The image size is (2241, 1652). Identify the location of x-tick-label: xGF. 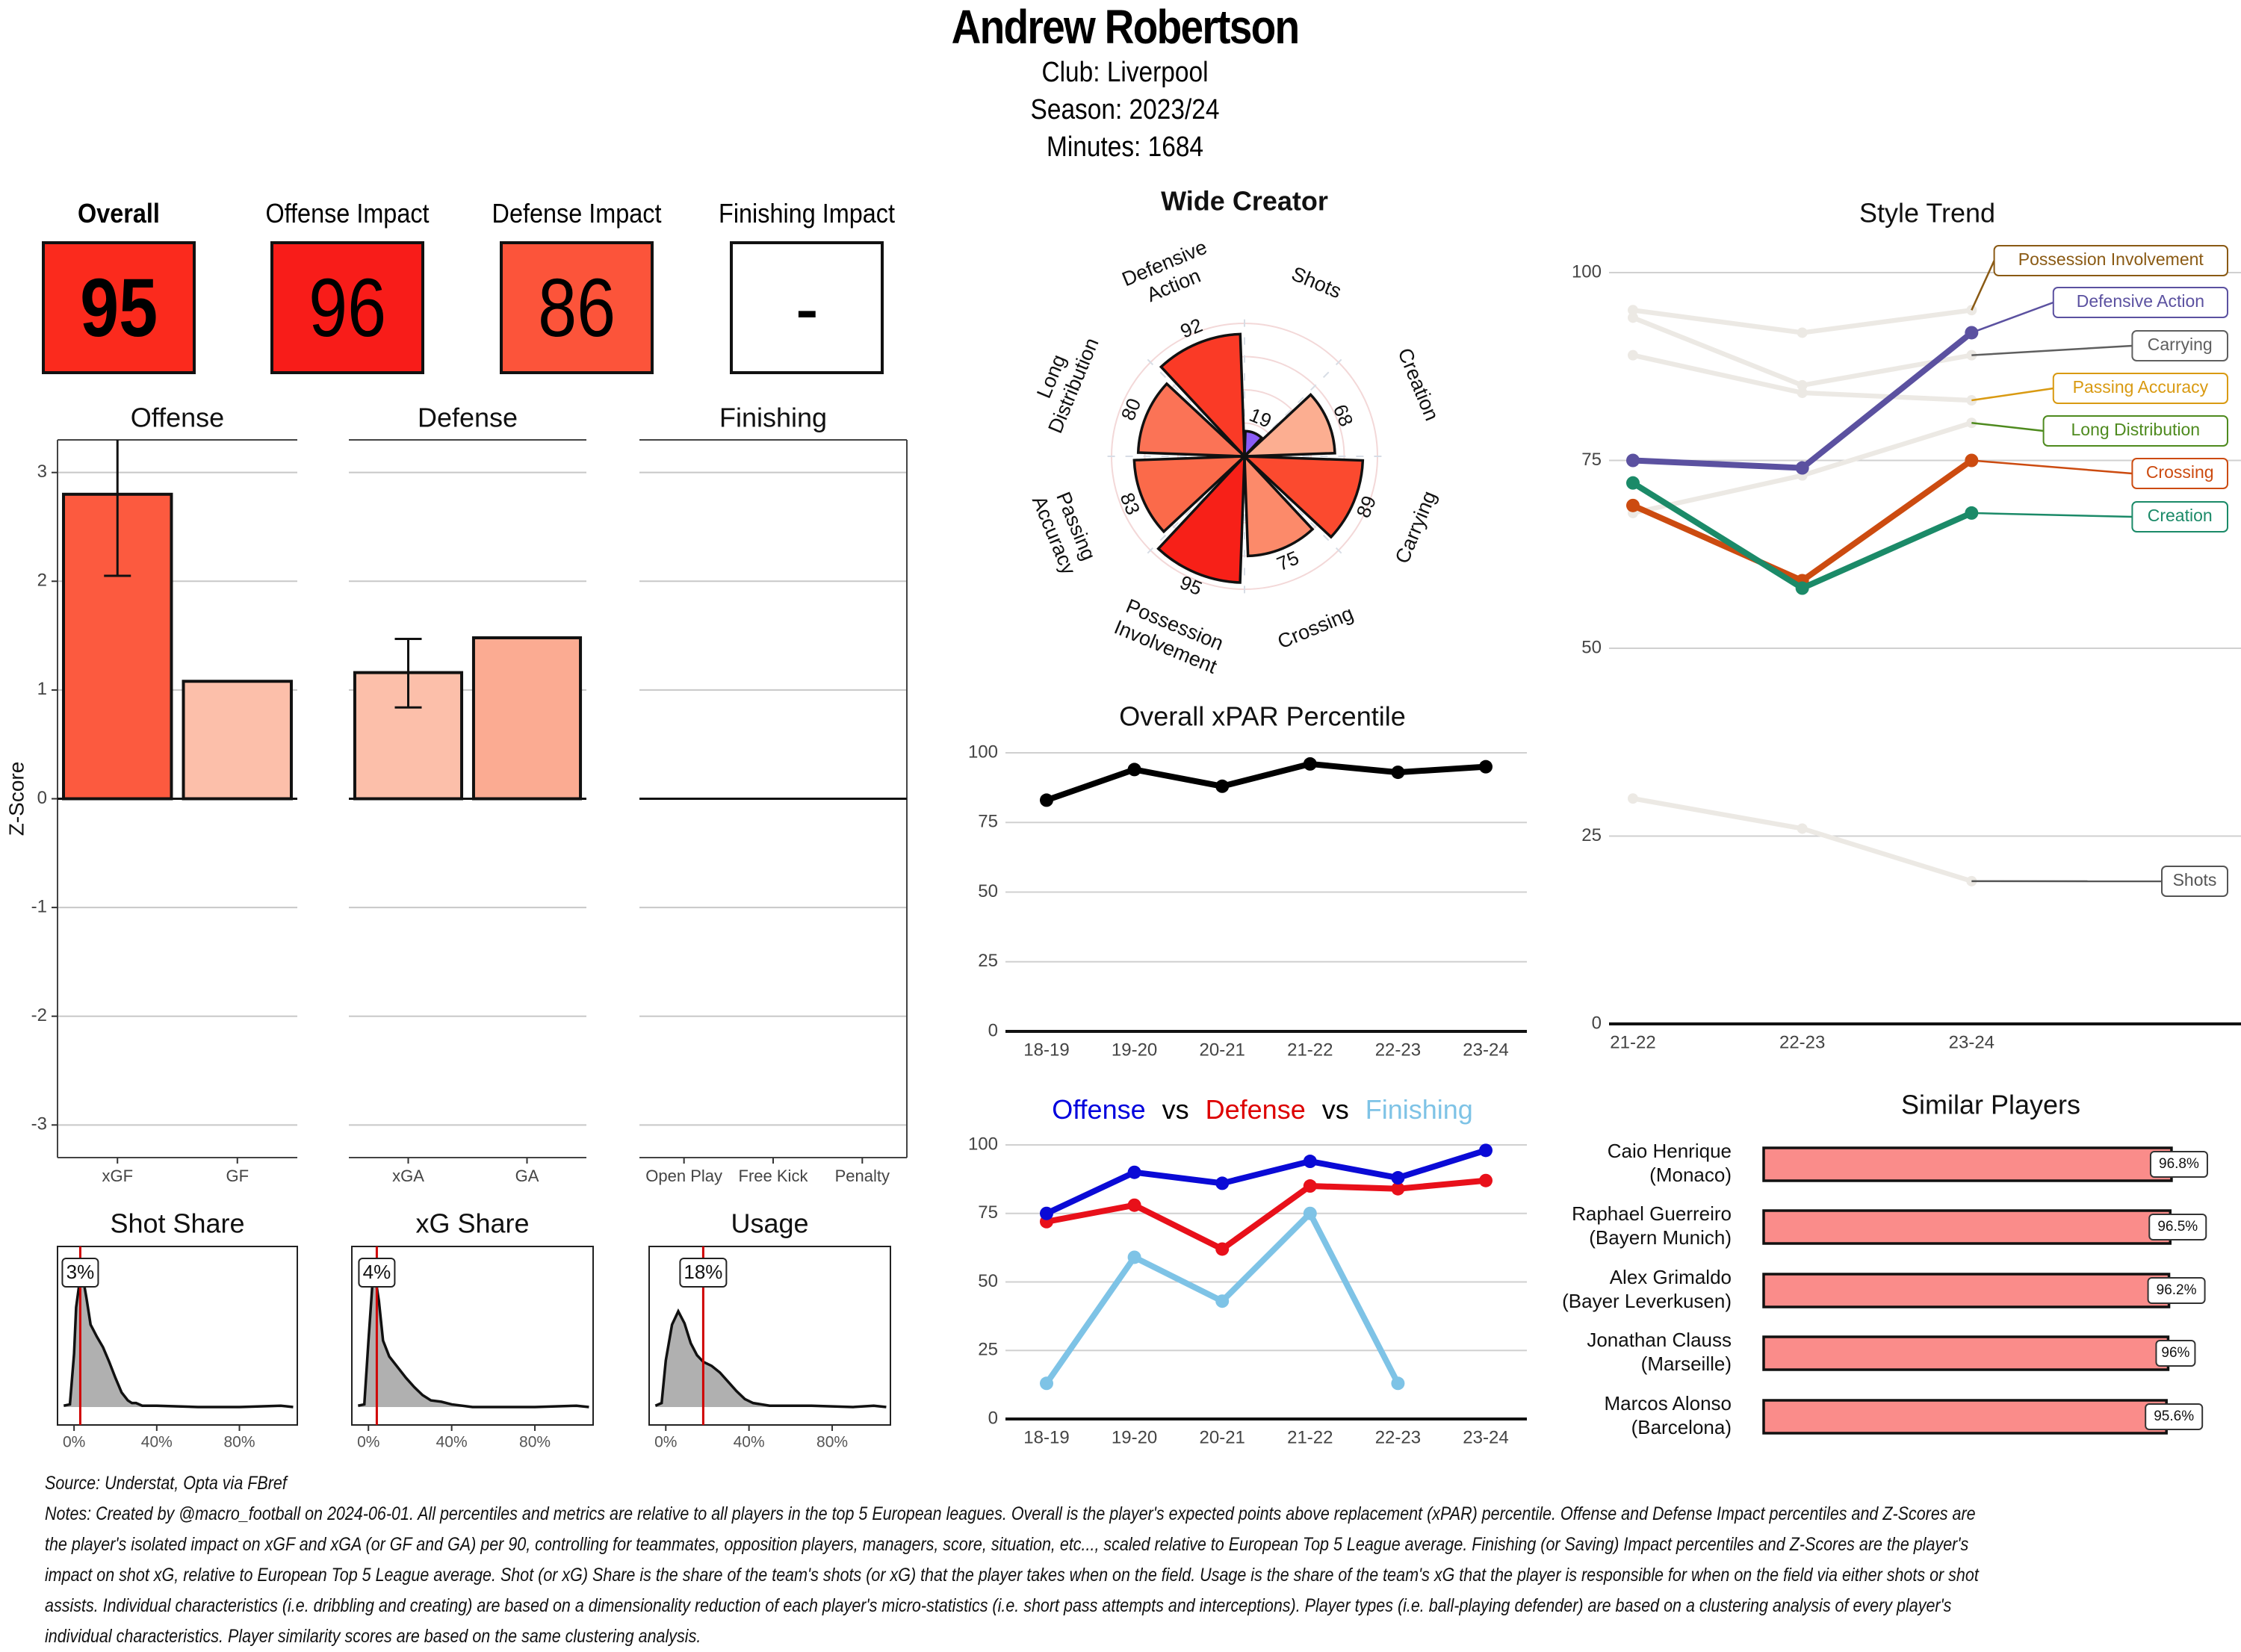
(117, 1176).